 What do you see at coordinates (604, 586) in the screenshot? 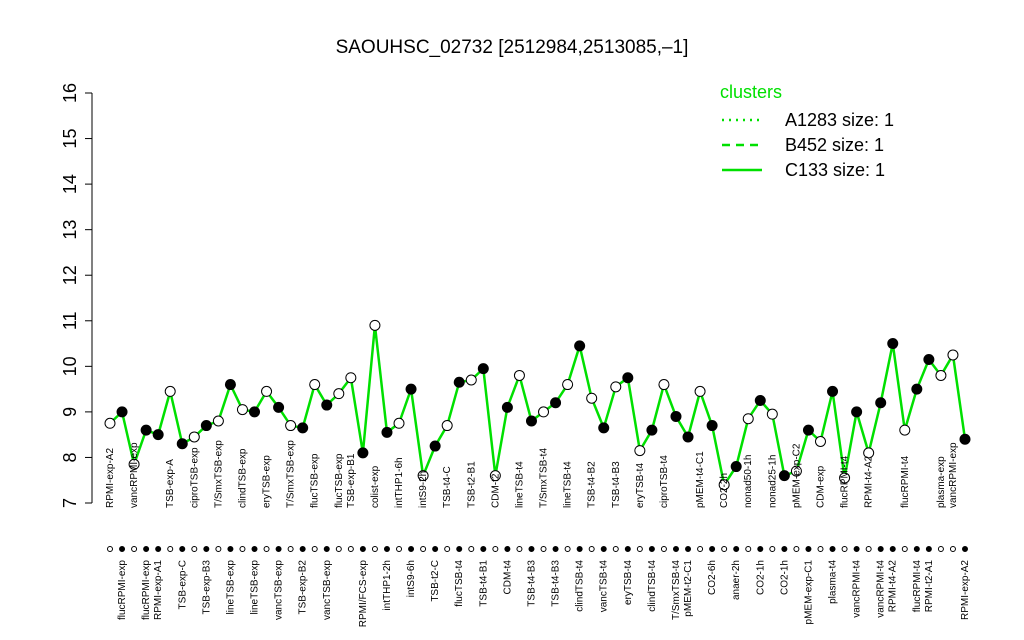
I see `x-tick-label: vancTSB-t4` at bounding box center [604, 586].